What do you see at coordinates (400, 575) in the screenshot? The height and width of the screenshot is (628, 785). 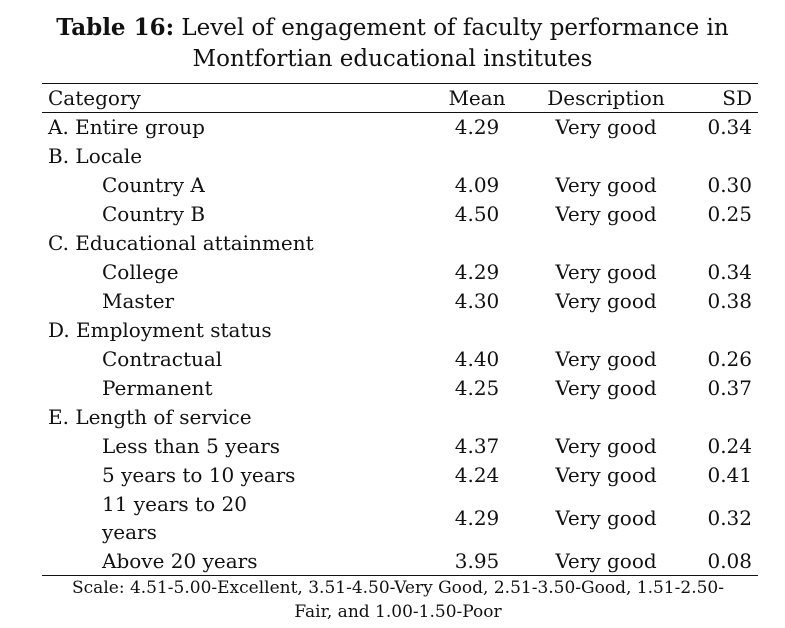 I see `bottom-rule` at bounding box center [400, 575].